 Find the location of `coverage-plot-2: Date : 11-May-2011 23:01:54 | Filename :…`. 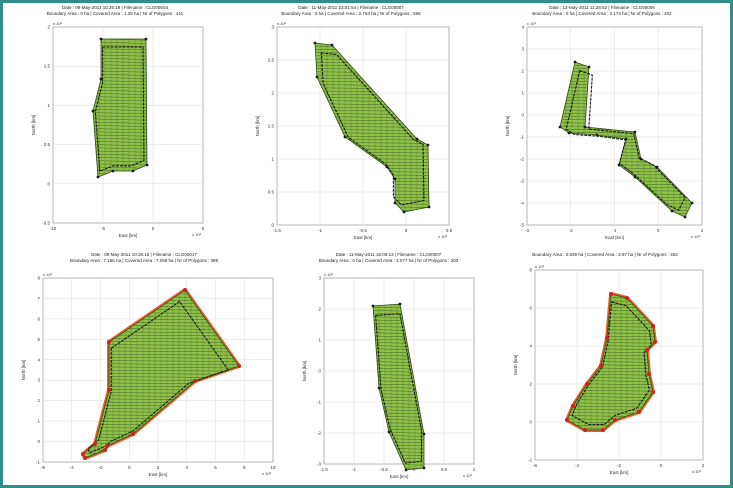

coverage-plot-2: Date : 11-May-2011 23:01:54 | Filename :… is located at coordinates (351, 124).